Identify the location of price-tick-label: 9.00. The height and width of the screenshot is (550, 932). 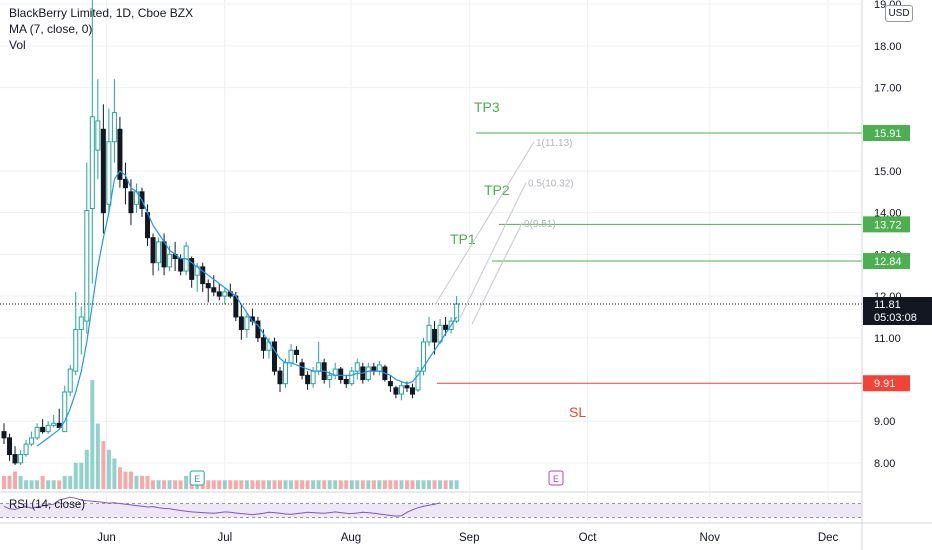
(884, 422).